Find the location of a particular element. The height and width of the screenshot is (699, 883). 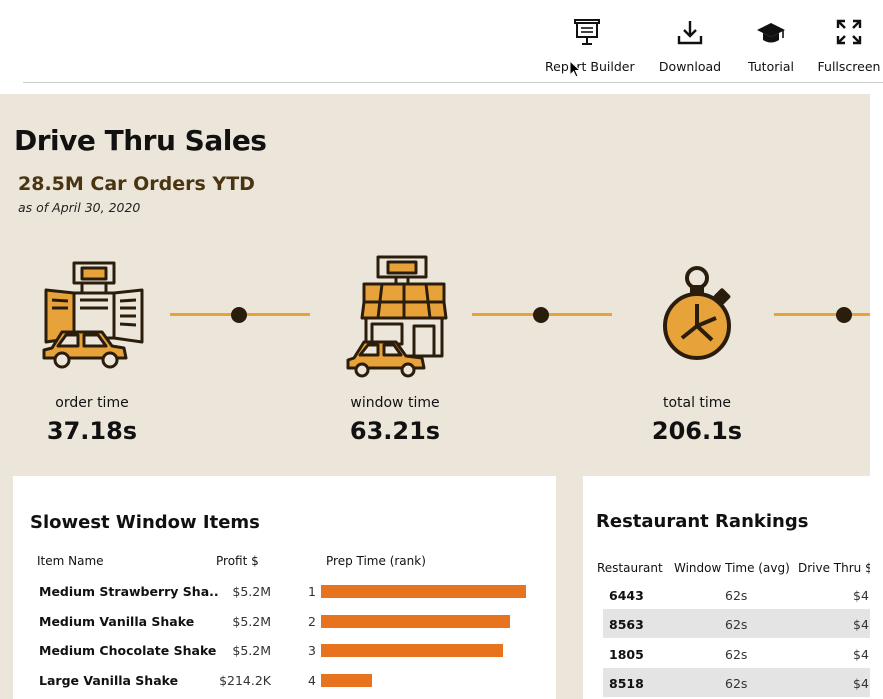

column-header-prep-time: Prep Time (rank) is located at coordinates (376, 561).